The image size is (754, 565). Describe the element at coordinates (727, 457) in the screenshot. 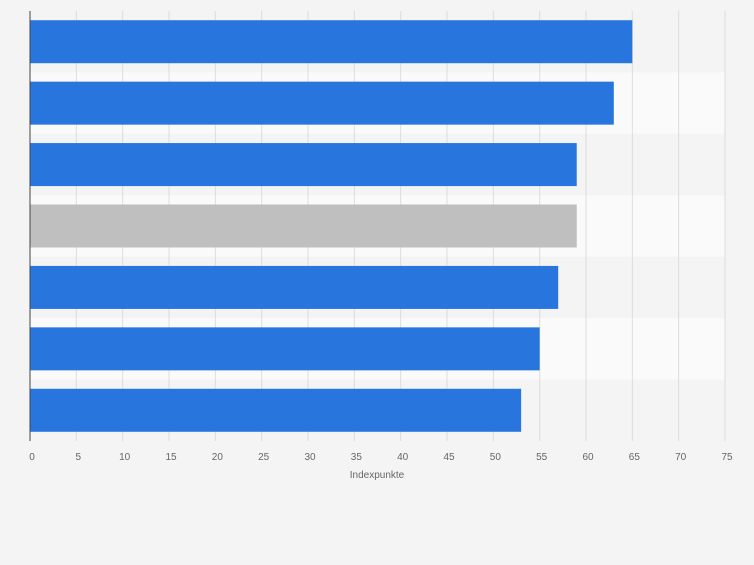

I see `x-tick-label: 75` at that location.